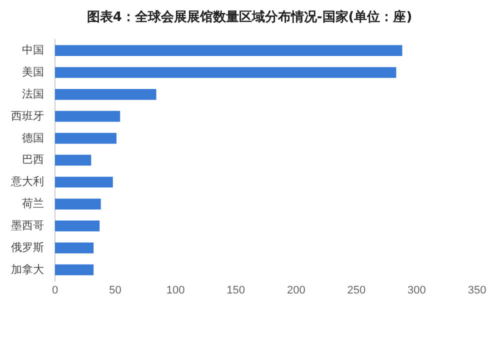 Image resolution: width=499 pixels, height=353 pixels. I want to click on x-tick-label: 250, so click(356, 290).